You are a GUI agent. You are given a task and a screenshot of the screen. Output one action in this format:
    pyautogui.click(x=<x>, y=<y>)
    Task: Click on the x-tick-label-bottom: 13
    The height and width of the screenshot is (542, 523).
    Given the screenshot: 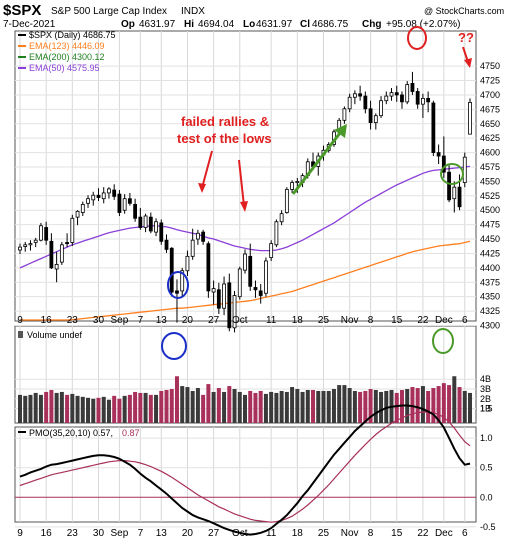 What is the action you would take?
    pyautogui.click(x=162, y=533)
    